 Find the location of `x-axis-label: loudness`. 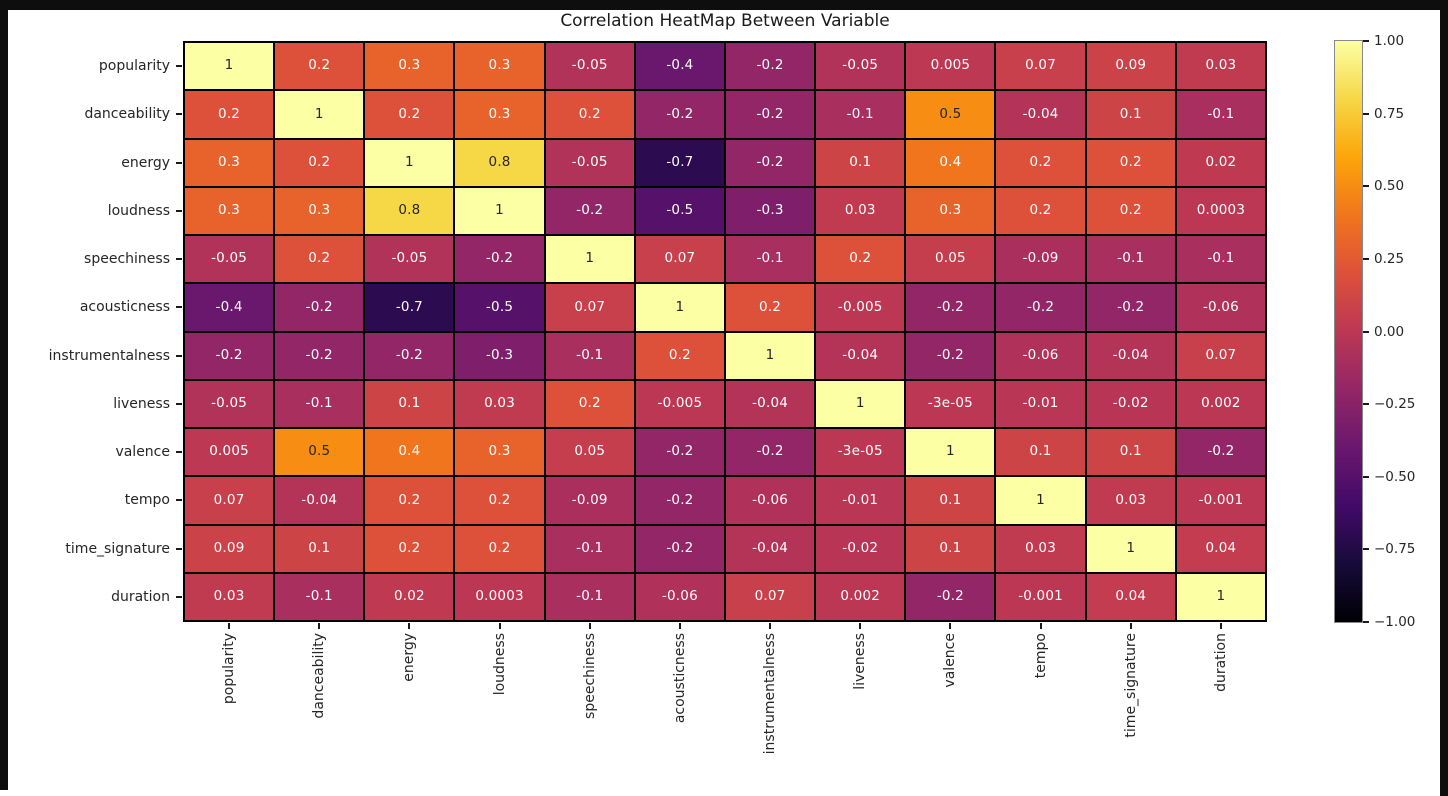

x-axis-label: loudness is located at coordinates (499, 664).